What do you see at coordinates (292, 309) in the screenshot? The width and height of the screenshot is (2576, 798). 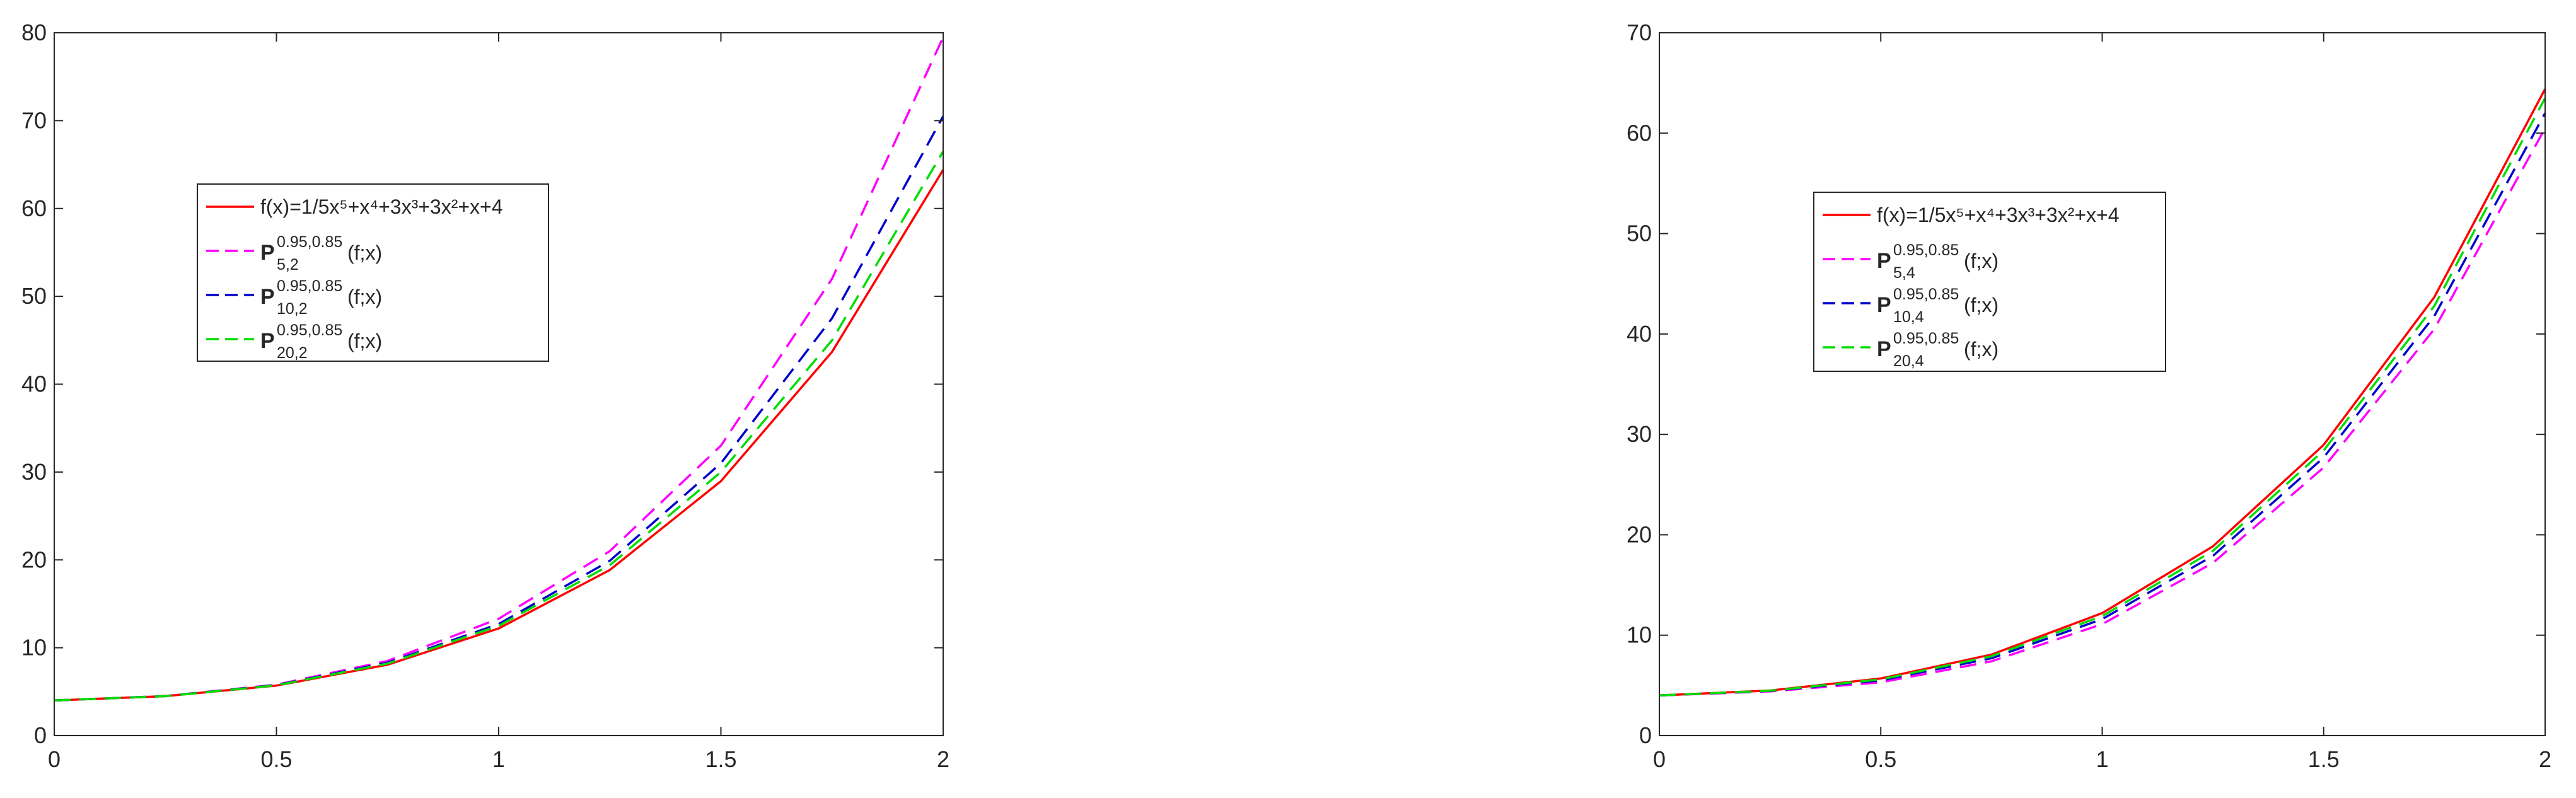 I see `legend-sub: 10,2` at bounding box center [292, 309].